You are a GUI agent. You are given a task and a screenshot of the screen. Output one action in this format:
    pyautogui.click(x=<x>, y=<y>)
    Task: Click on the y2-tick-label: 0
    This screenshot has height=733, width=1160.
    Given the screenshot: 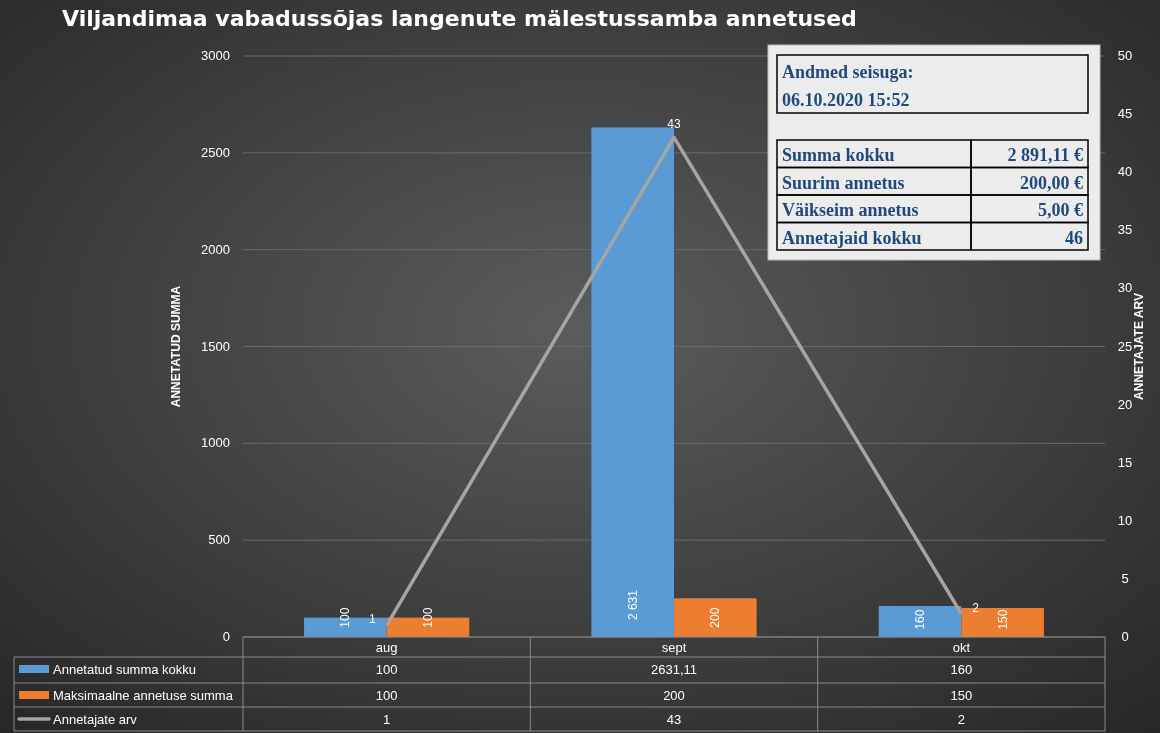 What is the action you would take?
    pyautogui.click(x=1125, y=636)
    